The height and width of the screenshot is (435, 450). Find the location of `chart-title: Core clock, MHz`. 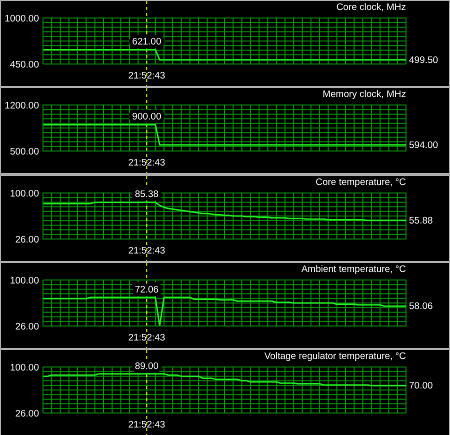

chart-title: Core clock, MHz is located at coordinates (371, 7).